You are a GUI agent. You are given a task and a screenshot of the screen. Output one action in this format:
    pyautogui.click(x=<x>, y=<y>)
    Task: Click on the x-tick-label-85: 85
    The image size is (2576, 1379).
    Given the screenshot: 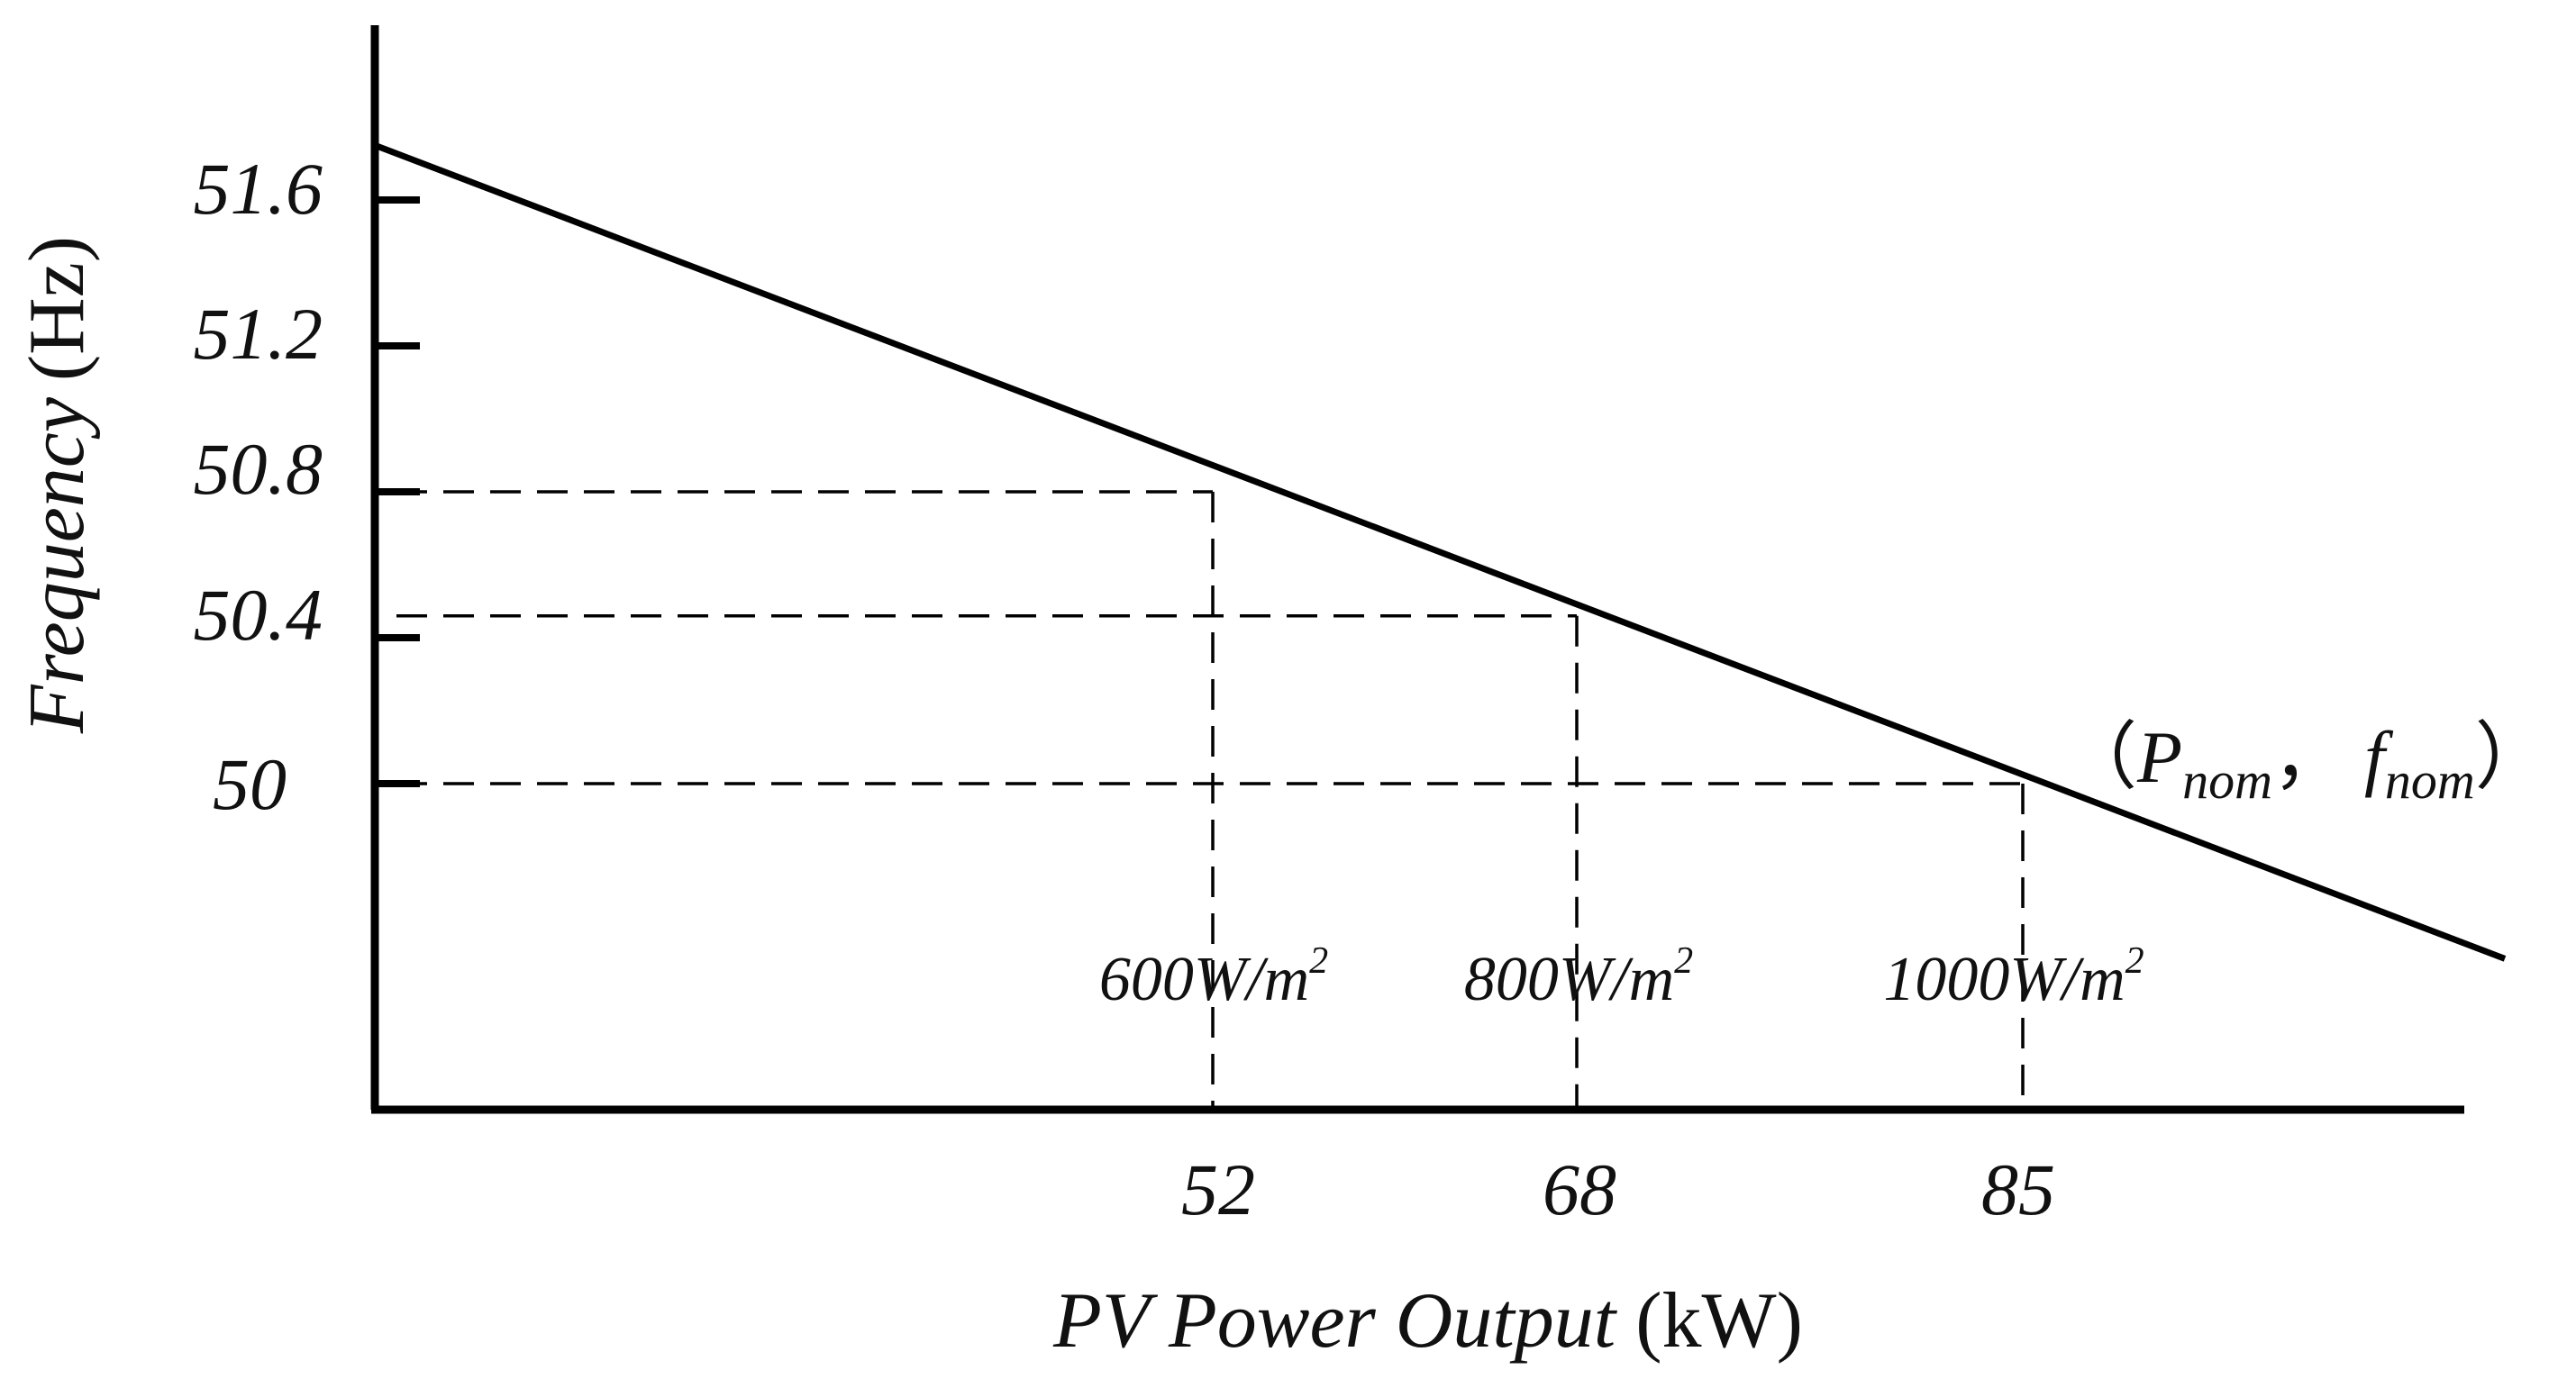 What is the action you would take?
    pyautogui.click(x=2018, y=1189)
    